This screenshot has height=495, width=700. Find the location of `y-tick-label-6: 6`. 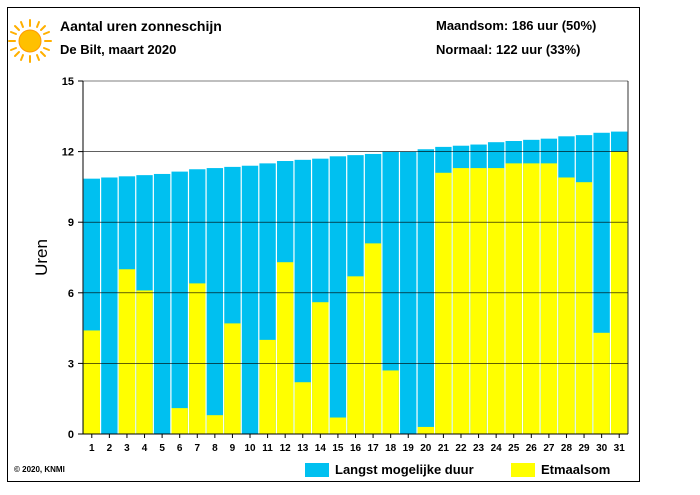

y-tick-label-6: 6 is located at coordinates (71, 294).